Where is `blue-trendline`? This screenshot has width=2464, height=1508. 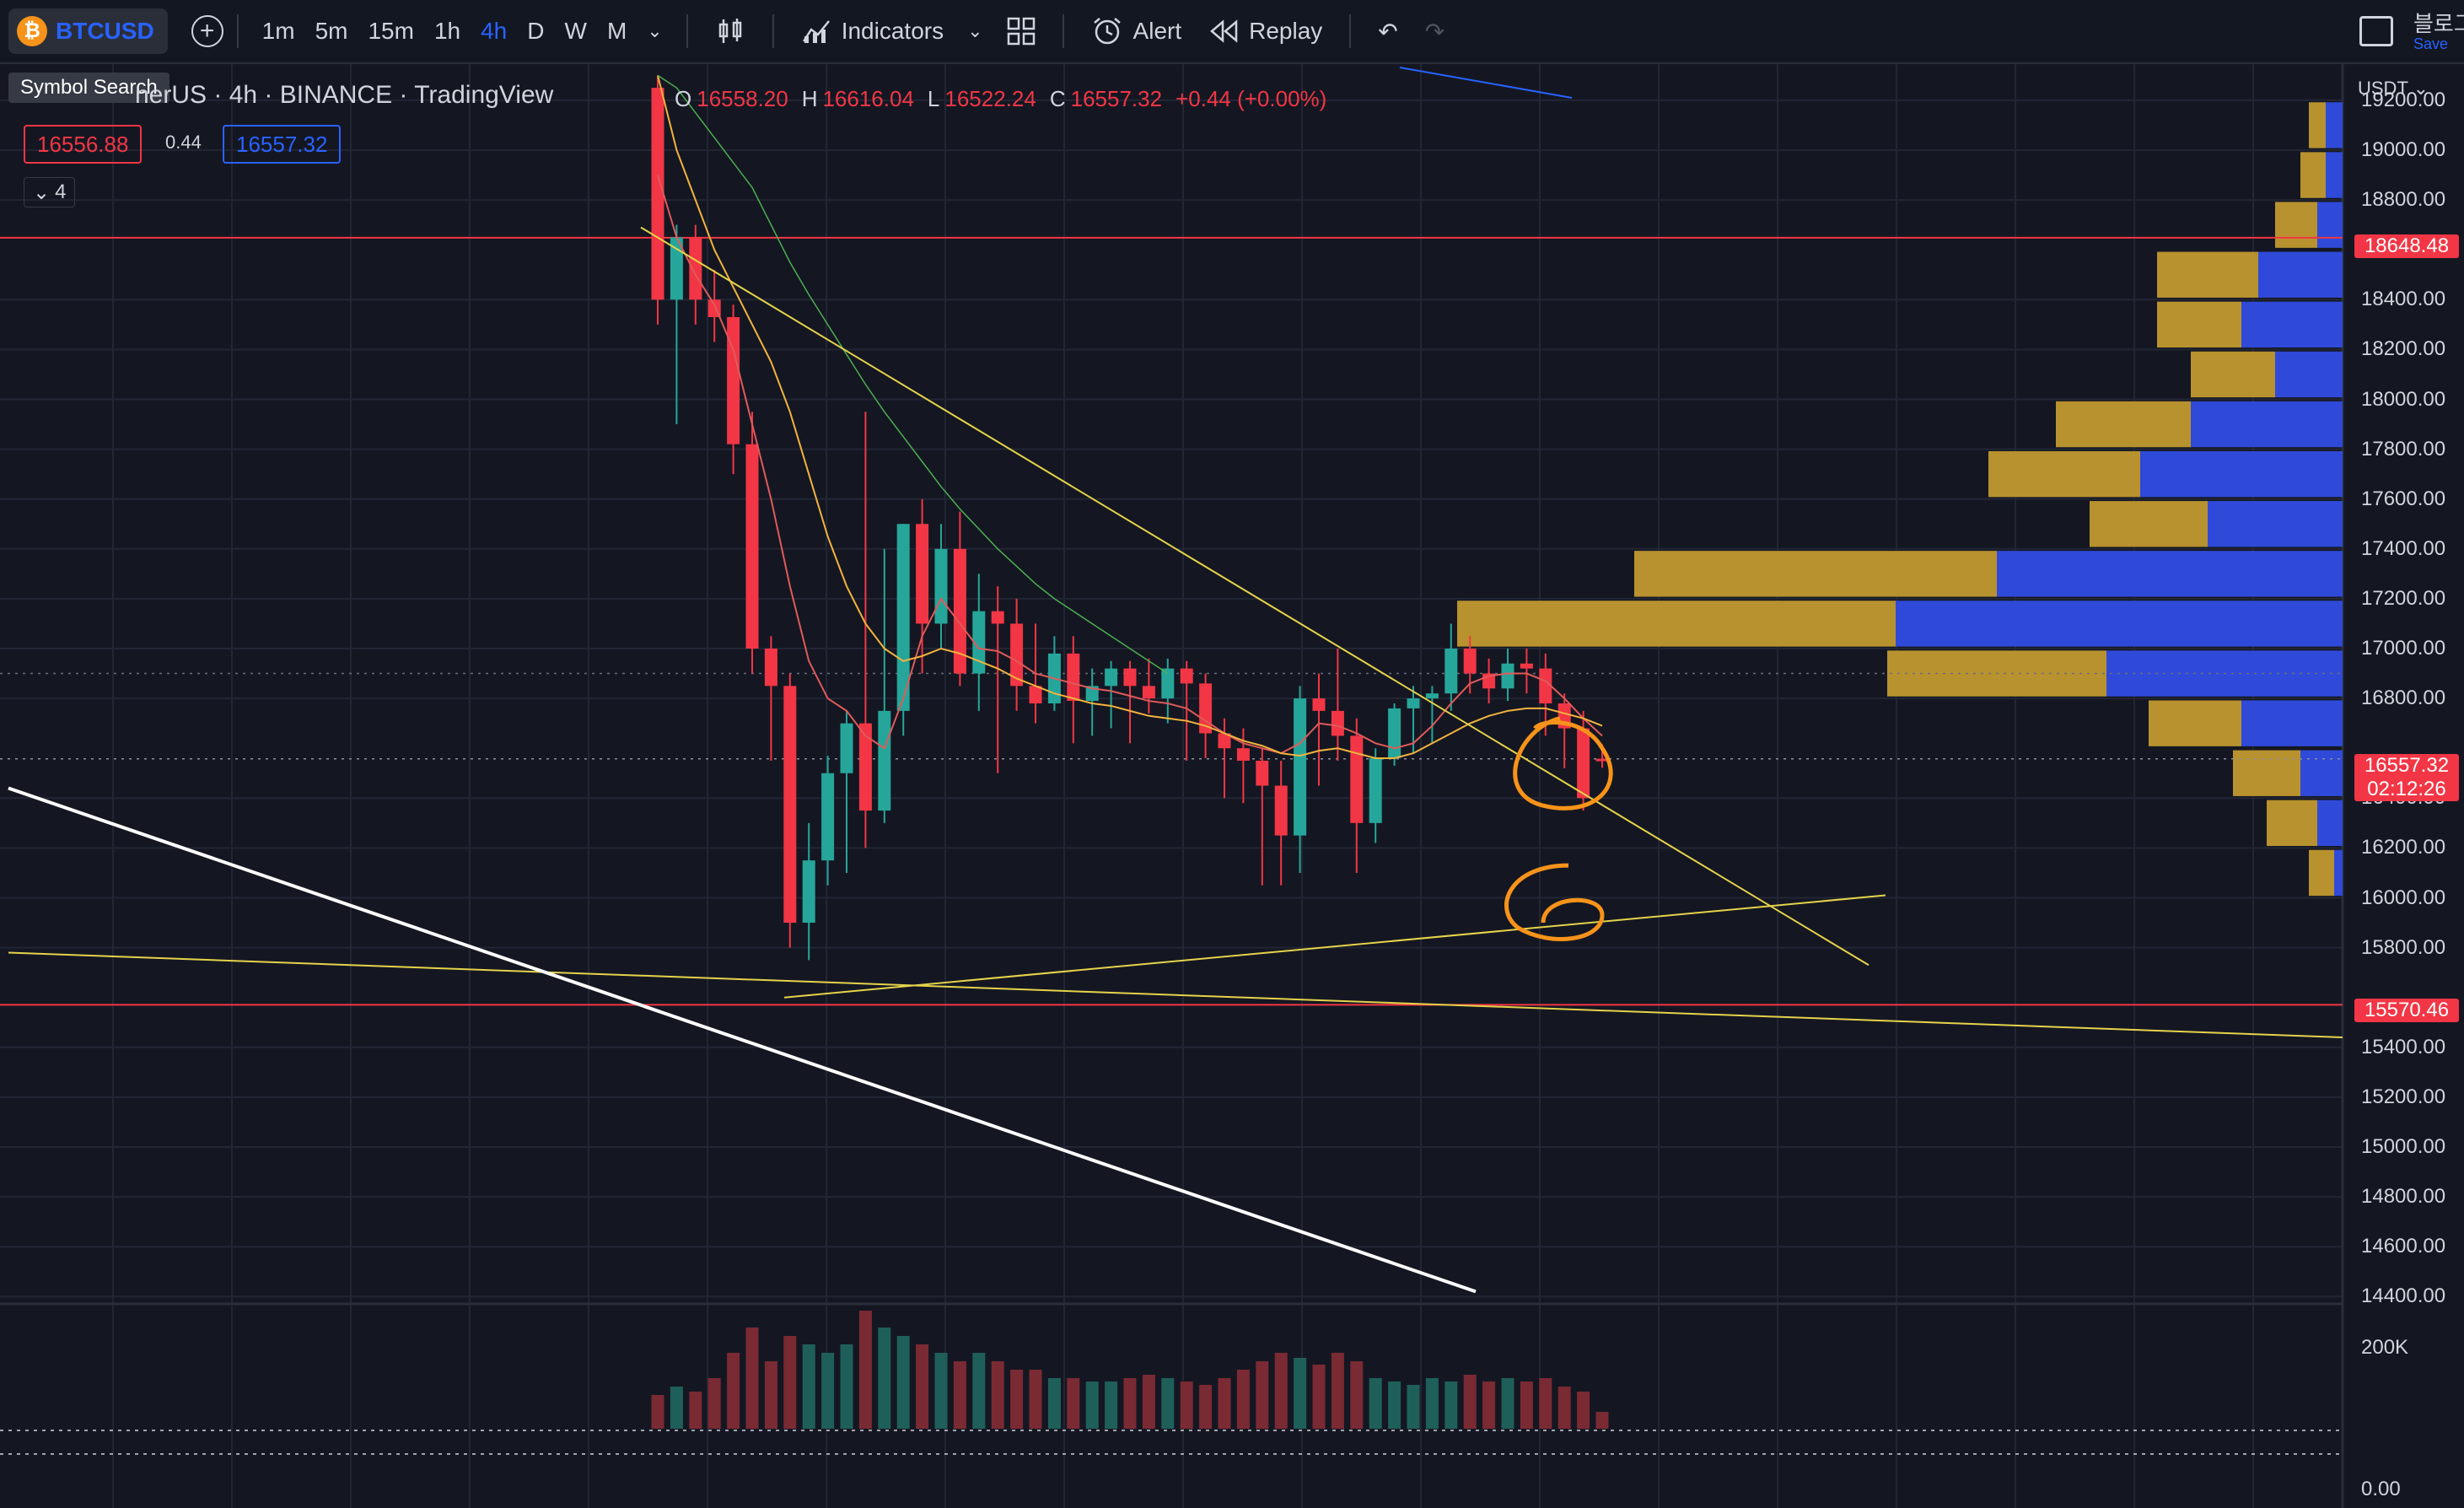
blue-trendline is located at coordinates (1486, 83).